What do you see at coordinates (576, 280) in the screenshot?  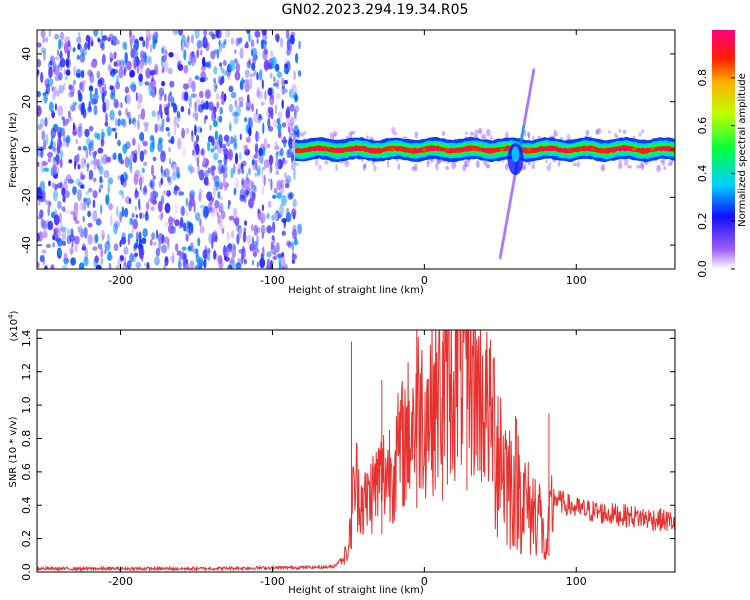 I see `x-tick-label: 100` at bounding box center [576, 280].